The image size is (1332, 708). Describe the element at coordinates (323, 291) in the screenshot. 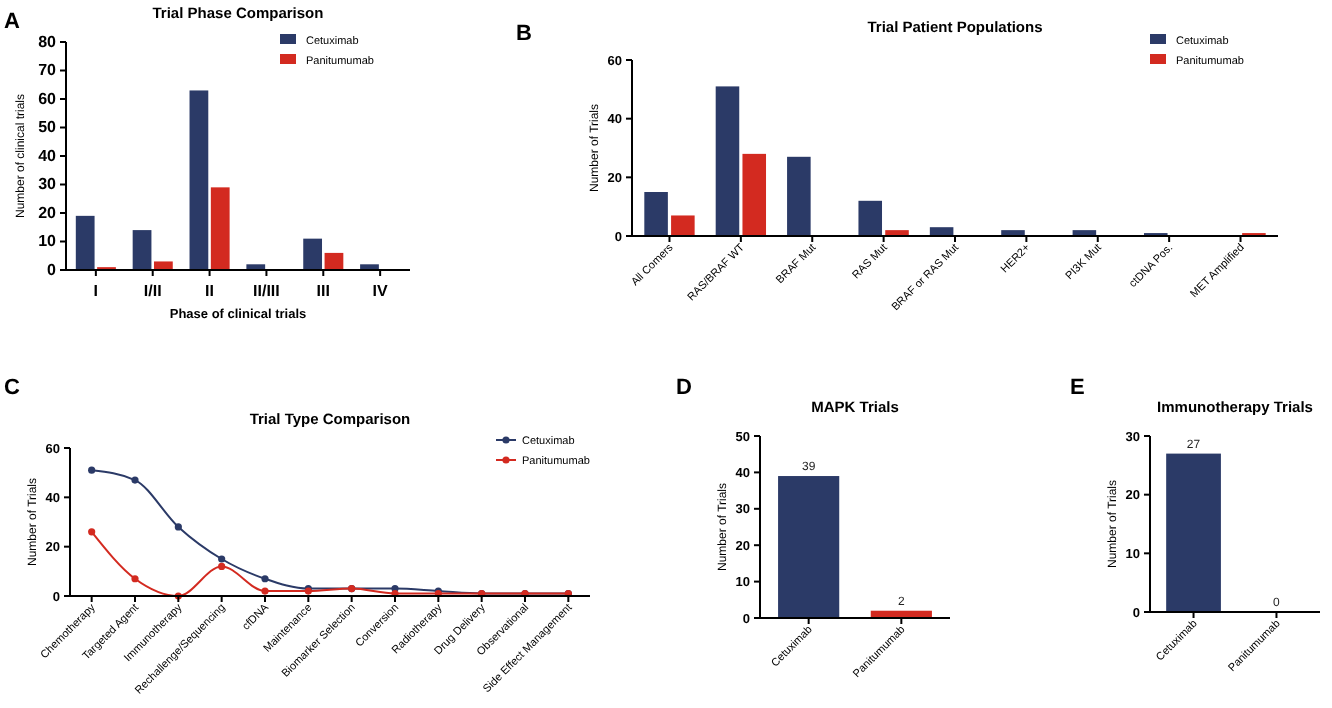

I see `x-tick-label: III` at that location.